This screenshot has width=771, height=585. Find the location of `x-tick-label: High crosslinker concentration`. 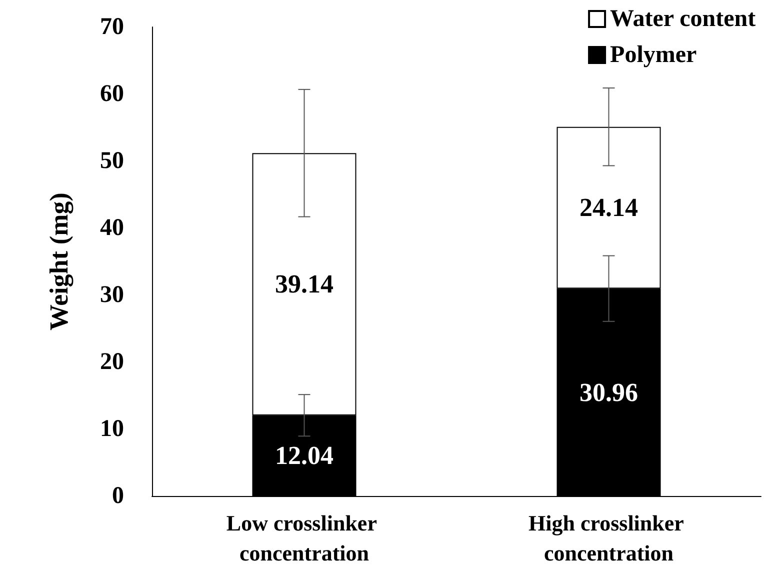

x-tick-label: High crosslinker concentration is located at coordinates (609, 538).